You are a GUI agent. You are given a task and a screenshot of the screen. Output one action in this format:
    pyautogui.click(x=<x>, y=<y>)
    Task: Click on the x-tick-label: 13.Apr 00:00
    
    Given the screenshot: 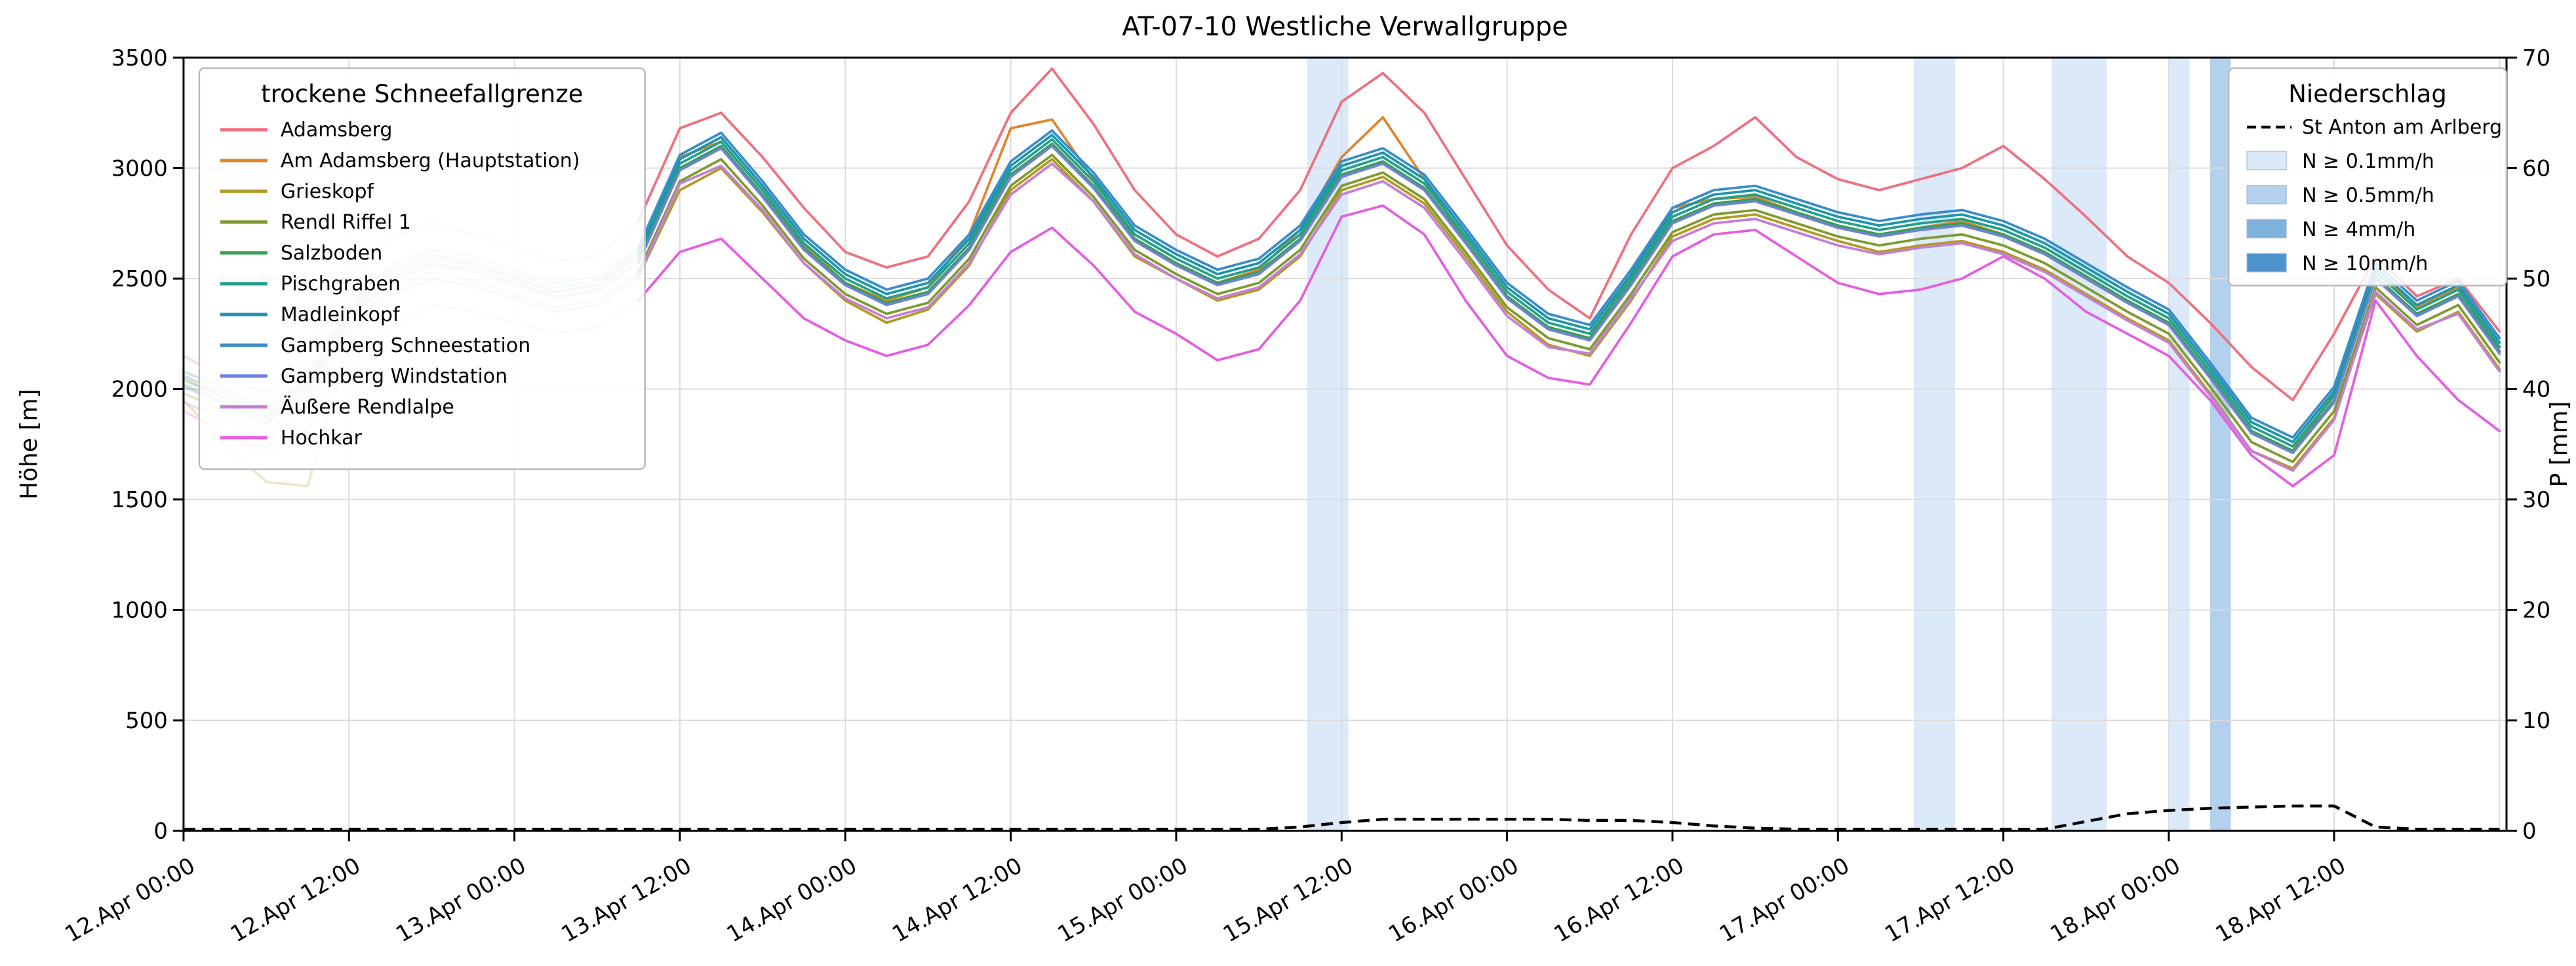 What is the action you would take?
    pyautogui.click(x=460, y=900)
    